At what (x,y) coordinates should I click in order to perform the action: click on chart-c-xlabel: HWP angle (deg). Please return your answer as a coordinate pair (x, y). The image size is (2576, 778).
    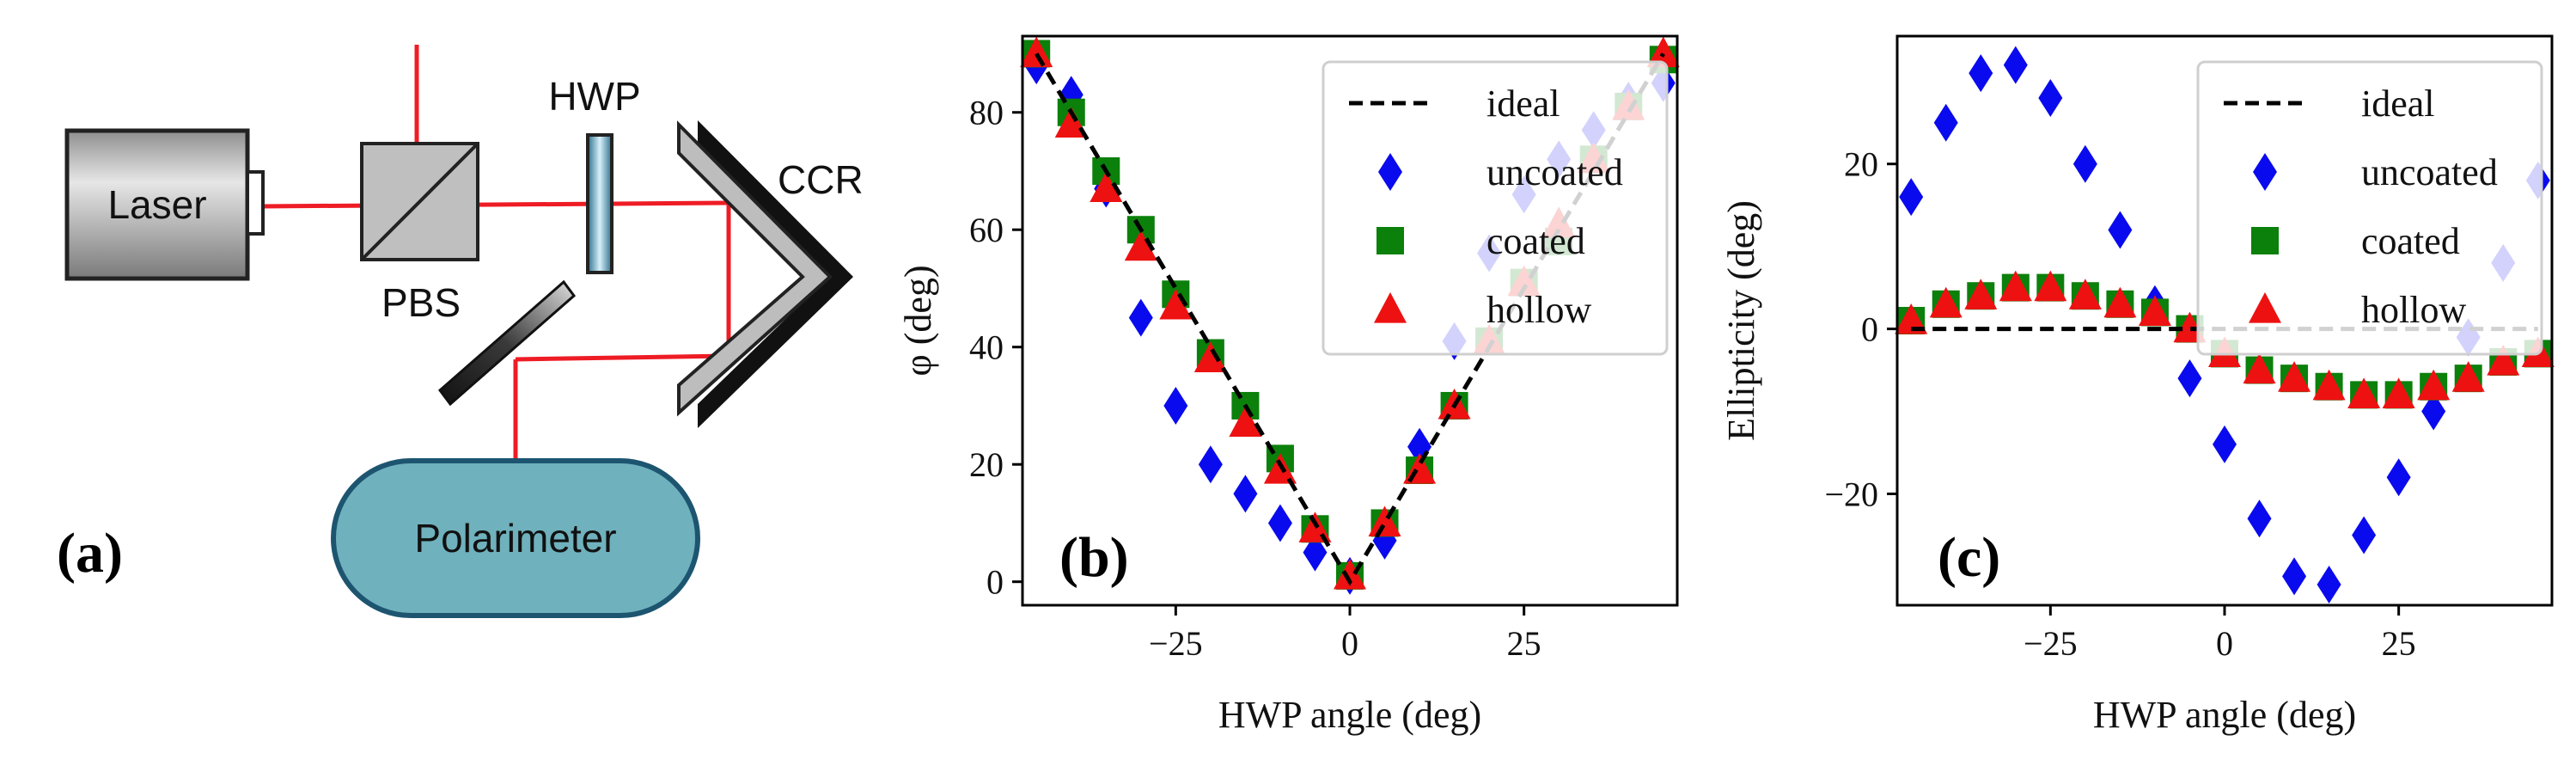
    Looking at the image, I should click on (2224, 715).